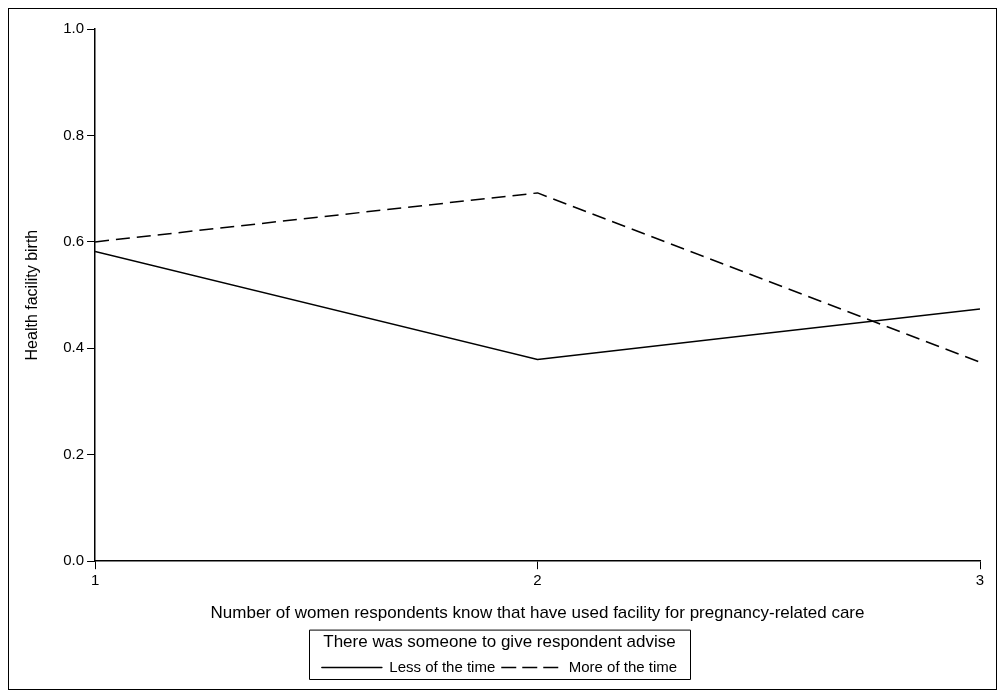 This screenshot has height=700, width=1007. Describe the element at coordinates (537, 580) in the screenshot. I see `x-tick-label: 2` at that location.